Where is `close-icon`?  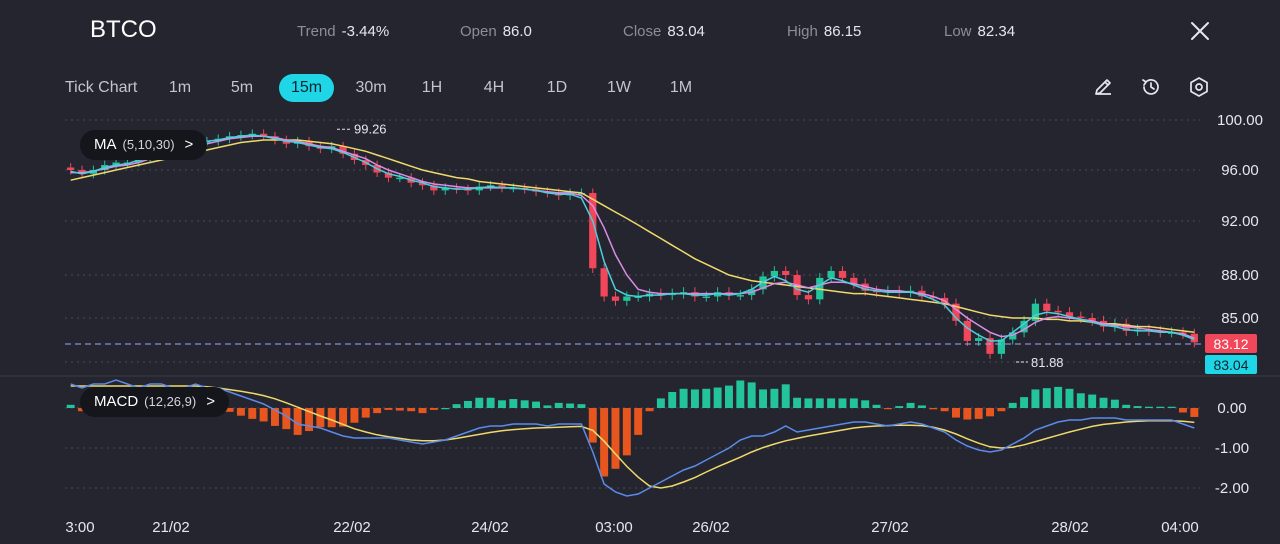
close-icon is located at coordinates (1200, 31).